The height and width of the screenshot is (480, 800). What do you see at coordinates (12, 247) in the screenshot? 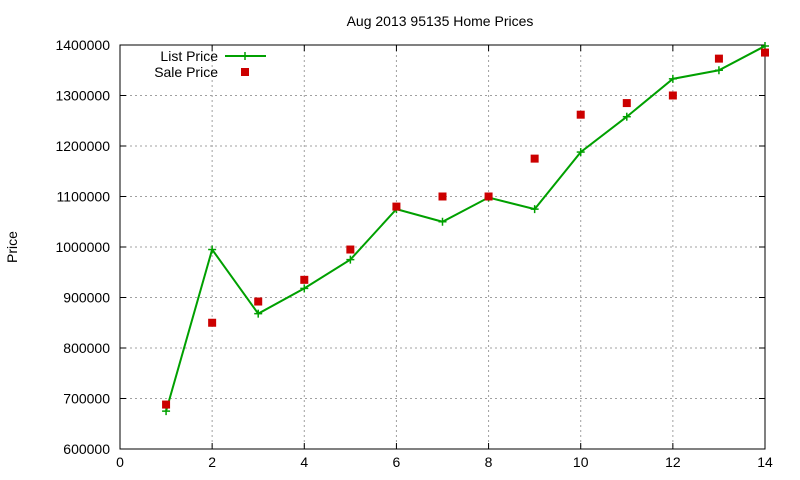
I see `y-axis-label: Price` at bounding box center [12, 247].